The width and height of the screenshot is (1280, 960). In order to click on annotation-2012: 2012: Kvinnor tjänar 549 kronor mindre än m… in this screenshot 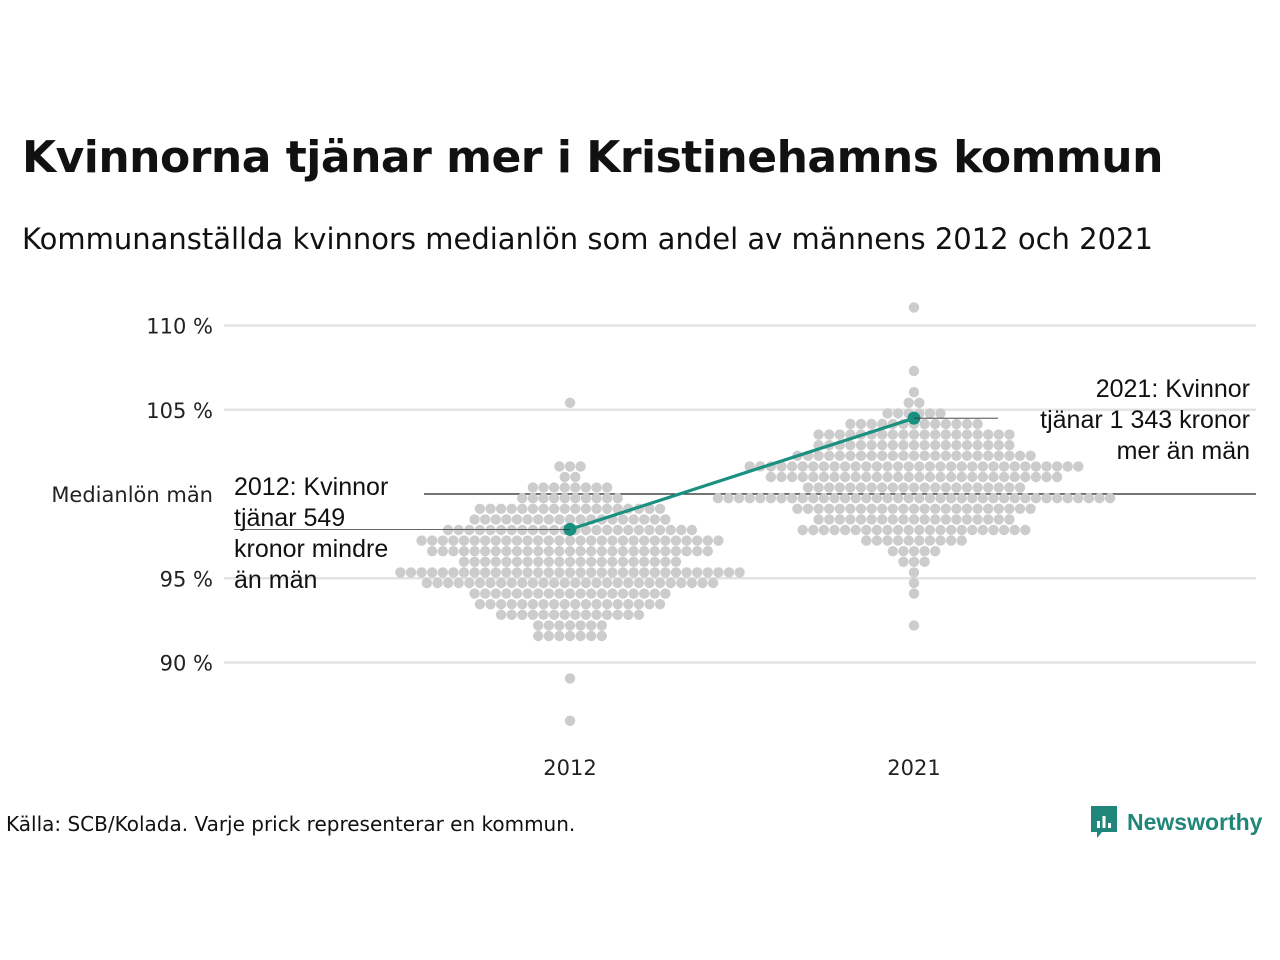, I will do `click(311, 533)`.